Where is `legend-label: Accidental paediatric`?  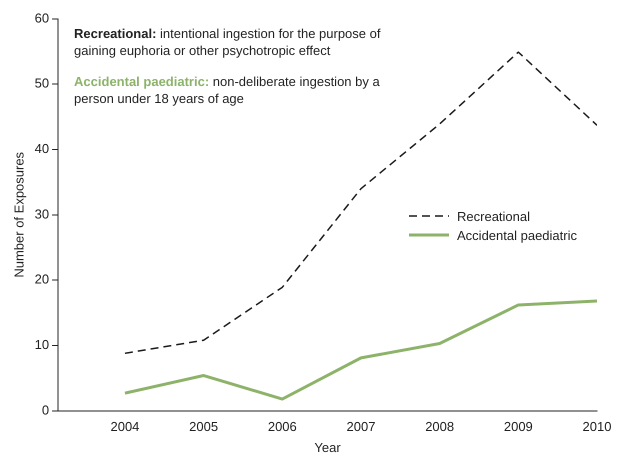 legend-label: Accidental paediatric is located at coordinates (517, 235).